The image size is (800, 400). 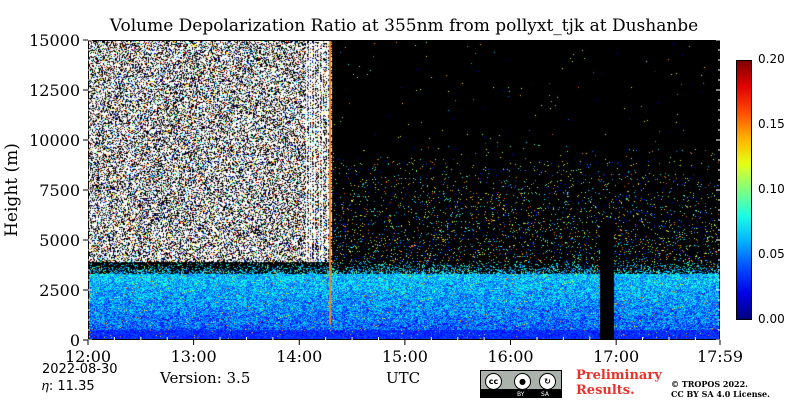 What do you see at coordinates (771, 254) in the screenshot?
I see `colorbar-tick-label: 0.05` at bounding box center [771, 254].